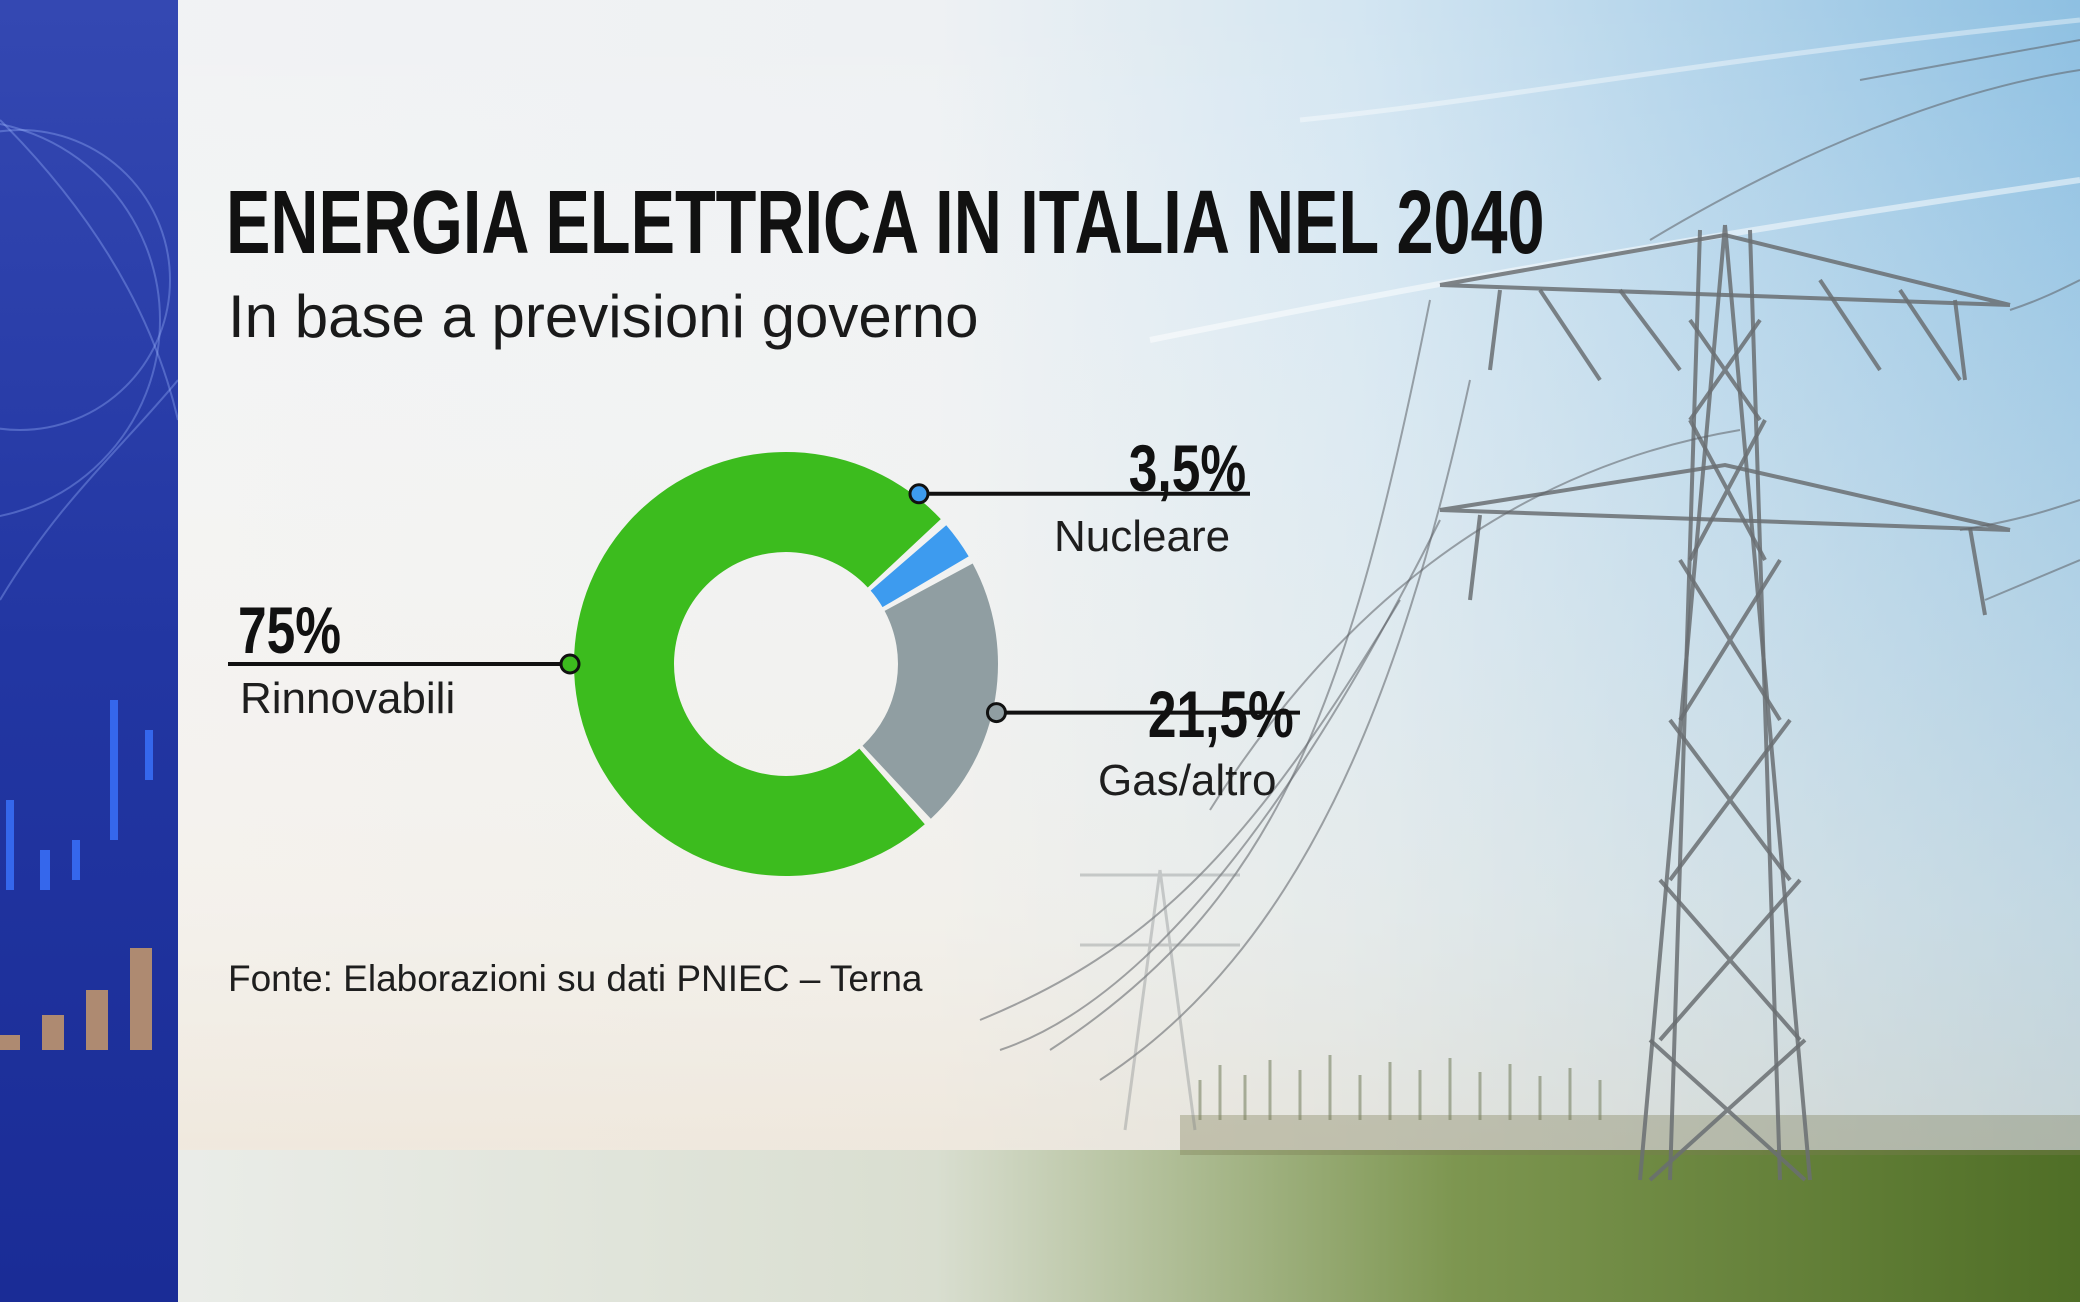  Describe the element at coordinates (603, 316) in the screenshot. I see `chart-subtitle: In base a previsioni governo` at that location.